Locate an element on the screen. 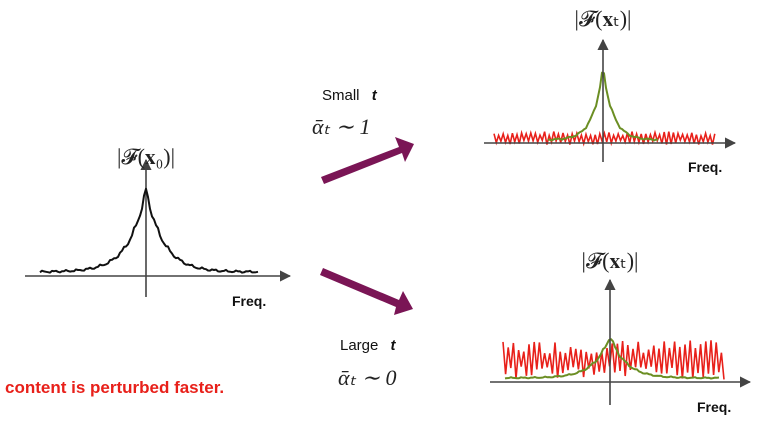 This screenshot has width=766, height=425. arrow-small-t: Small t ᾱₜ ∼ 1 is located at coordinates (363, 135).